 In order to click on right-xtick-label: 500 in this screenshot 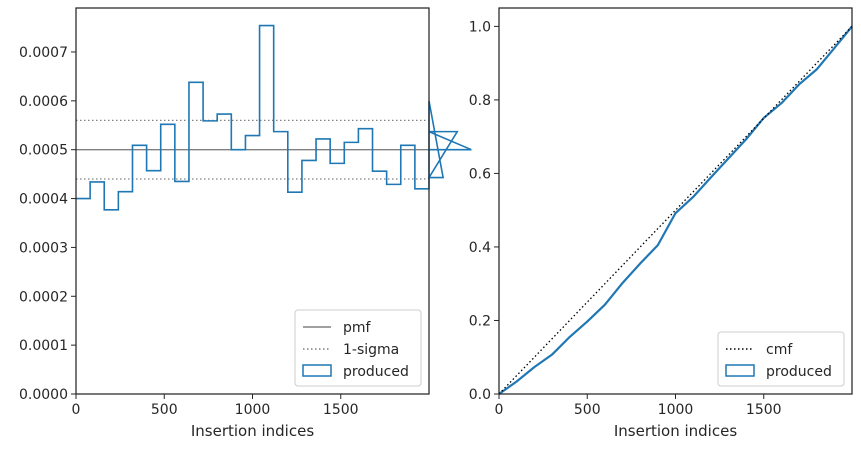, I will do `click(587, 410)`.